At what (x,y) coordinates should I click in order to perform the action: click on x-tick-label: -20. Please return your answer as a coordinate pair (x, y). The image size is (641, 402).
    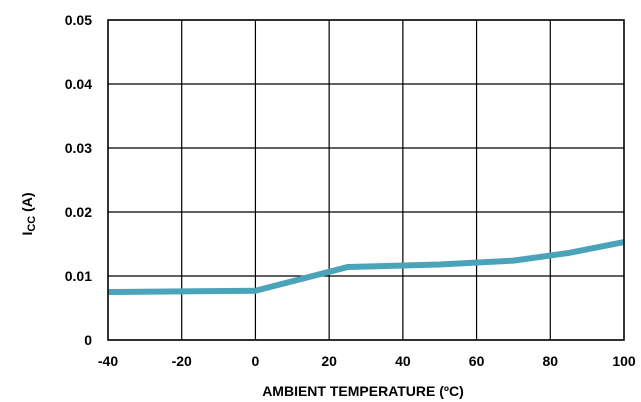
    Looking at the image, I should click on (182, 361).